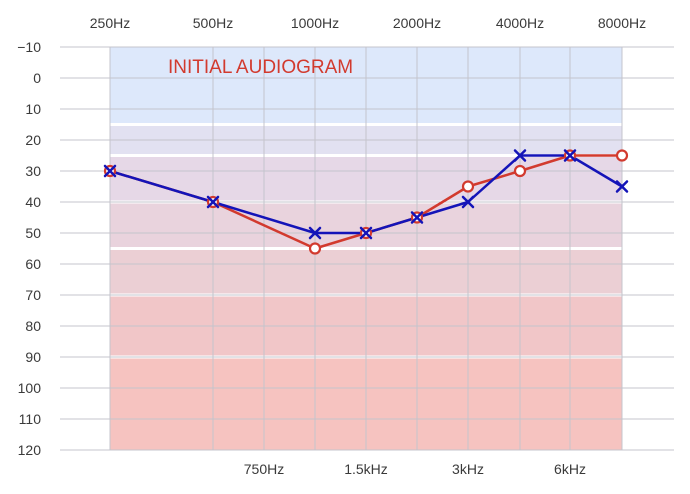 The image size is (690, 494). Describe the element at coordinates (213, 23) in the screenshot. I see `top-tick-label: 500Hz` at that location.